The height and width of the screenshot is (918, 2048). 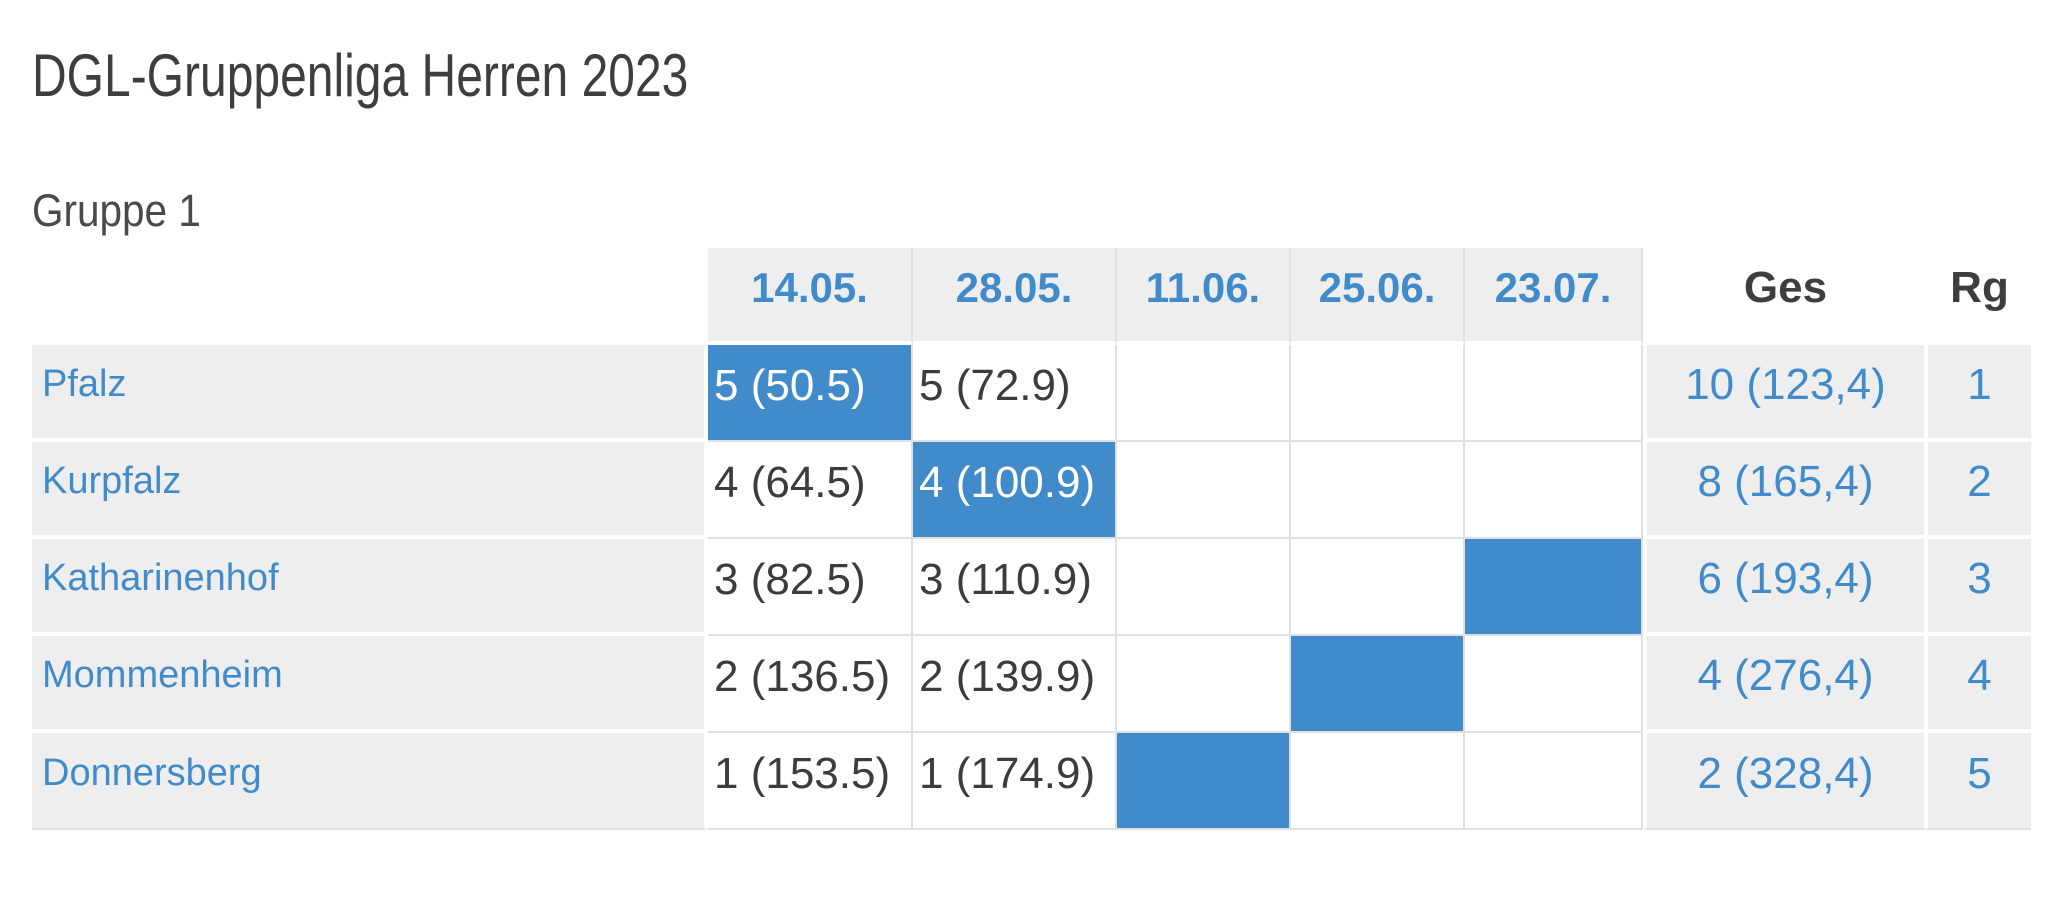 I want to click on total-cell: 10 (123,4), so click(x=1783, y=393).